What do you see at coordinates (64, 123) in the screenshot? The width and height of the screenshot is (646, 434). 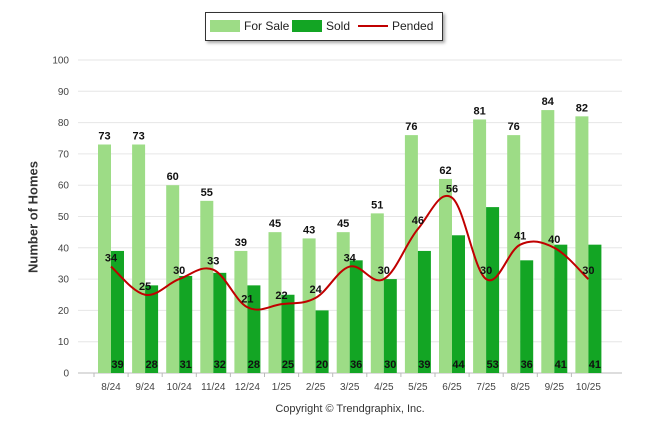 I see `y-tick-label: 80` at bounding box center [64, 123].